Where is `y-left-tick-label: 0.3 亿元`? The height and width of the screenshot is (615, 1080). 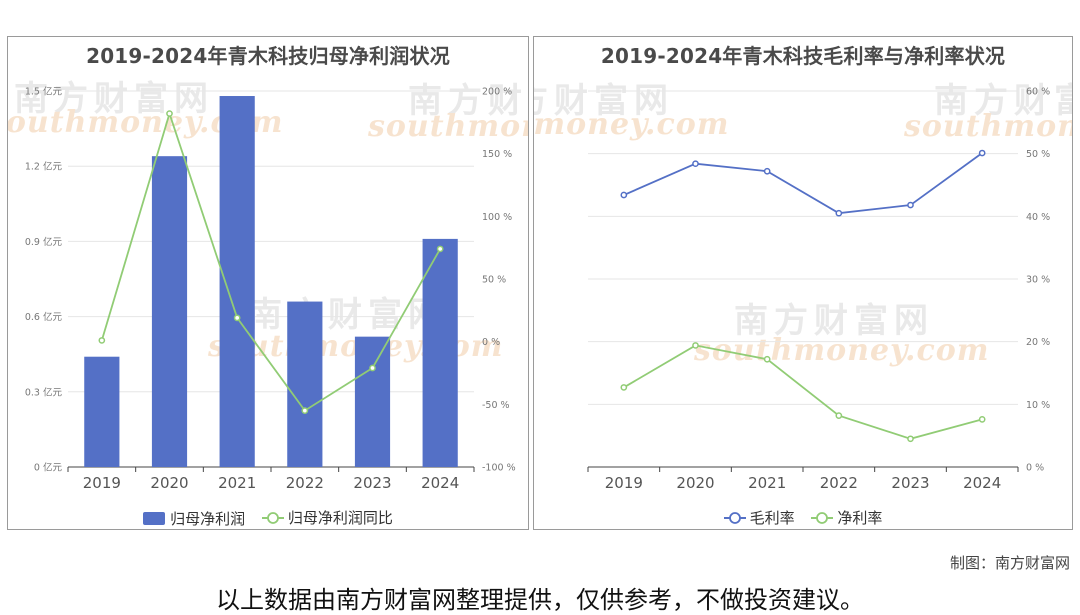
y-left-tick-label: 0.3 亿元 is located at coordinates (44, 392).